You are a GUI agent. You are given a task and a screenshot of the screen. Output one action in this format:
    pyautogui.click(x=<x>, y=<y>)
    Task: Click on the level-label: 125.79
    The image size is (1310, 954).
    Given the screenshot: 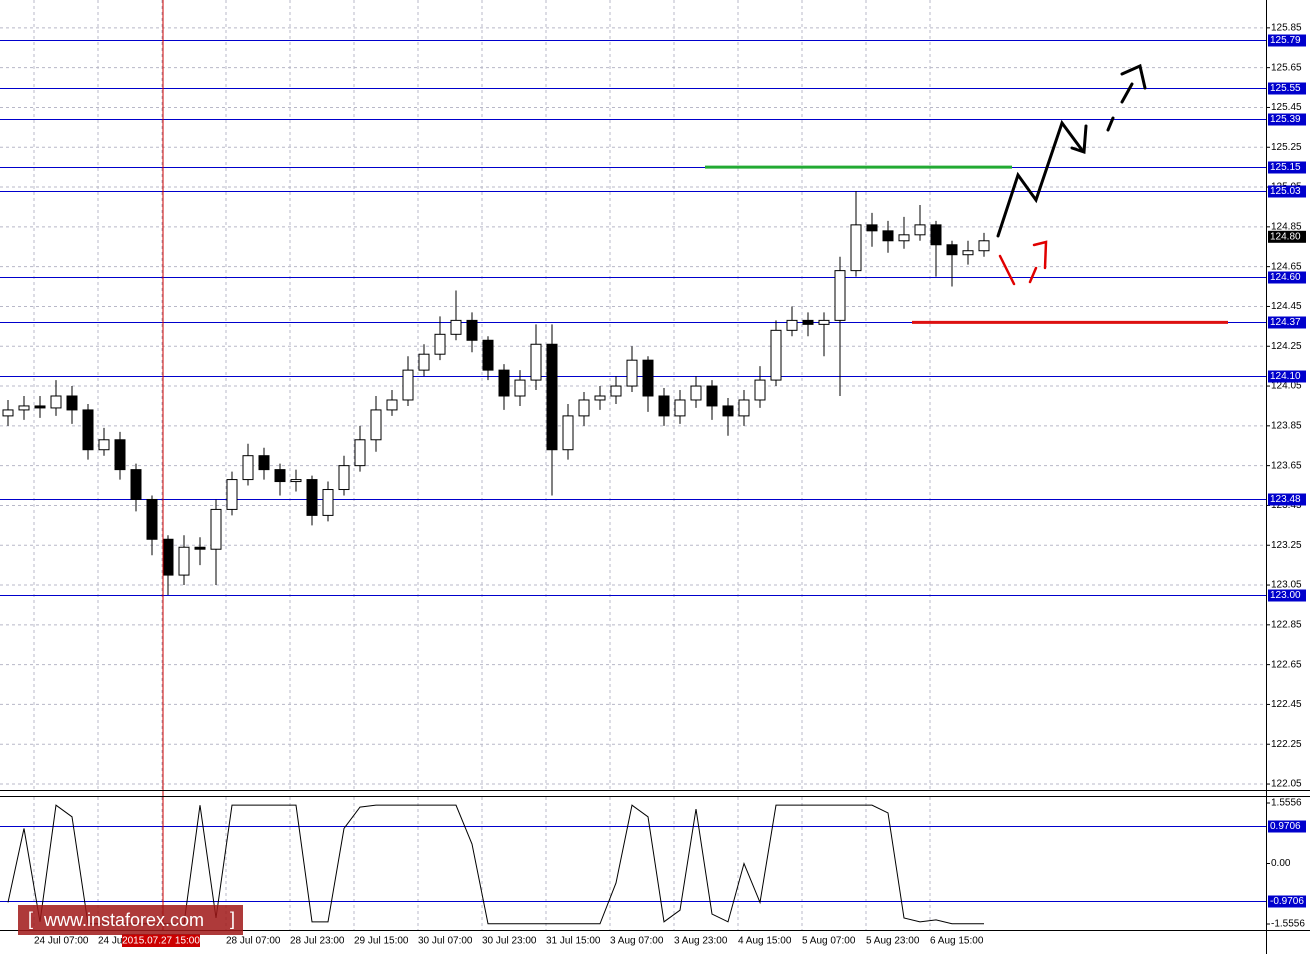 What is the action you would take?
    pyautogui.click(x=1285, y=40)
    